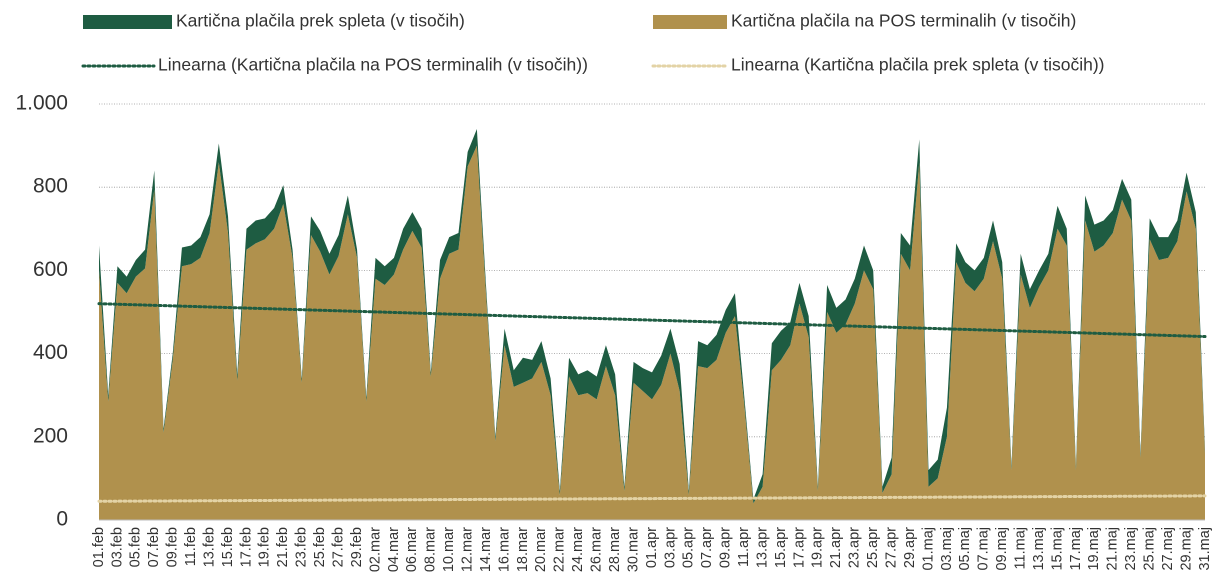 This screenshot has height=588, width=1215. Describe the element at coordinates (799, 547) in the screenshot. I see `x-tick-label: 17.apr` at that location.